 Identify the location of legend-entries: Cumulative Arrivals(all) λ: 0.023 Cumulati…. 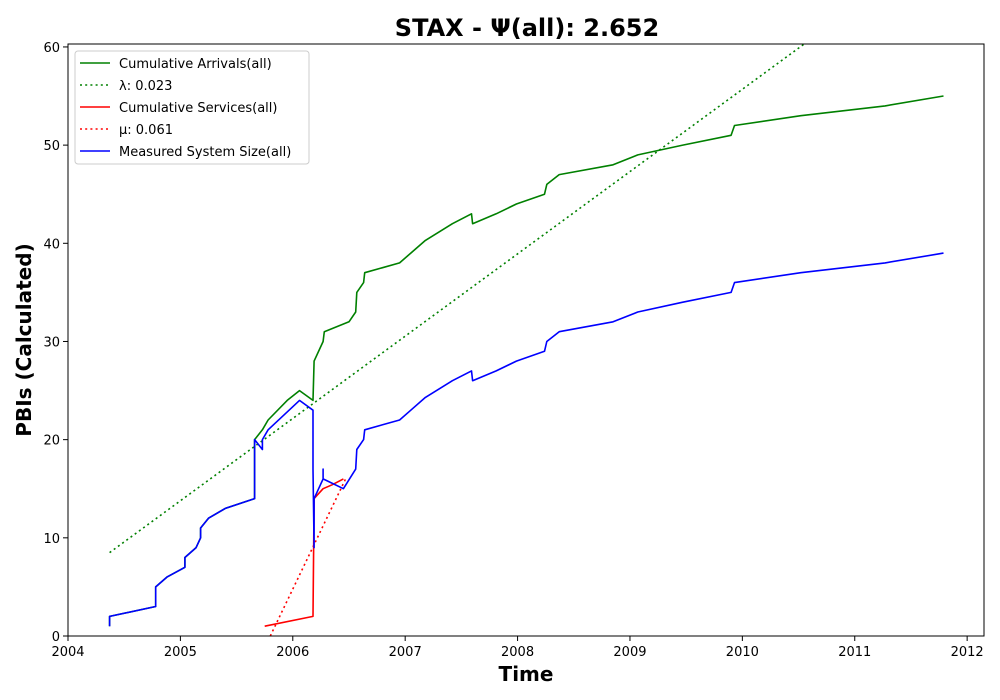
(185, 108).